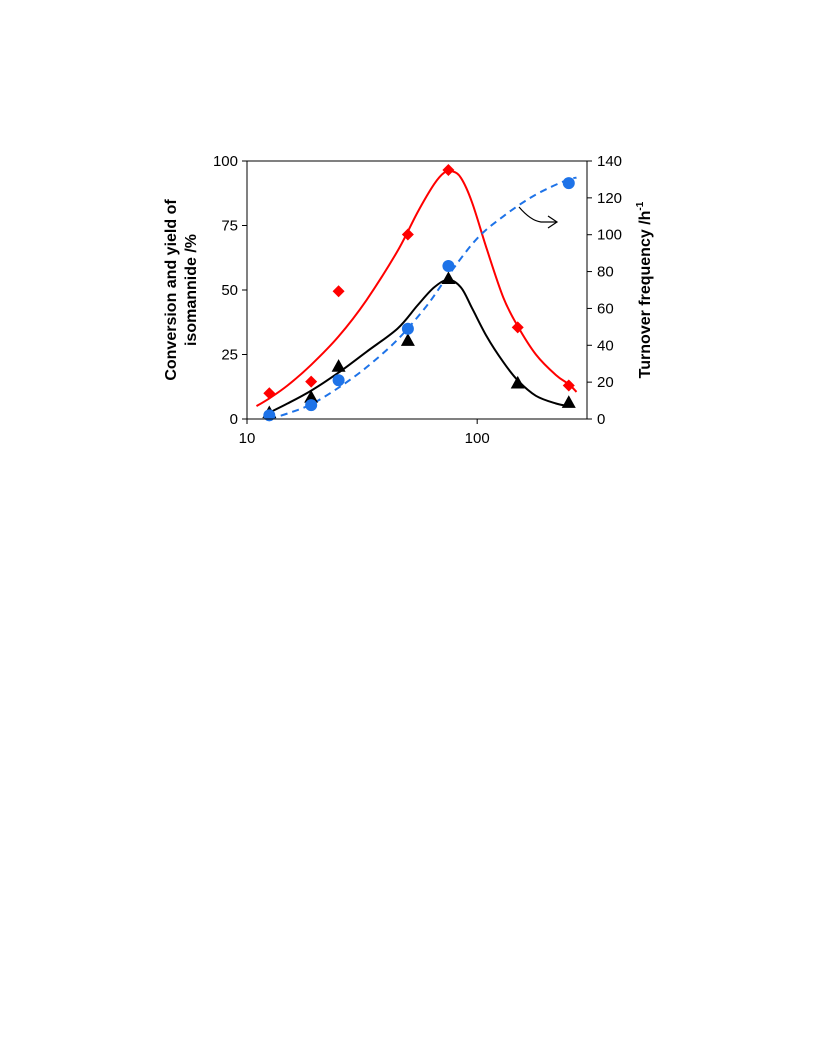  I want to click on y-right-tick-label: 100, so click(609, 235).